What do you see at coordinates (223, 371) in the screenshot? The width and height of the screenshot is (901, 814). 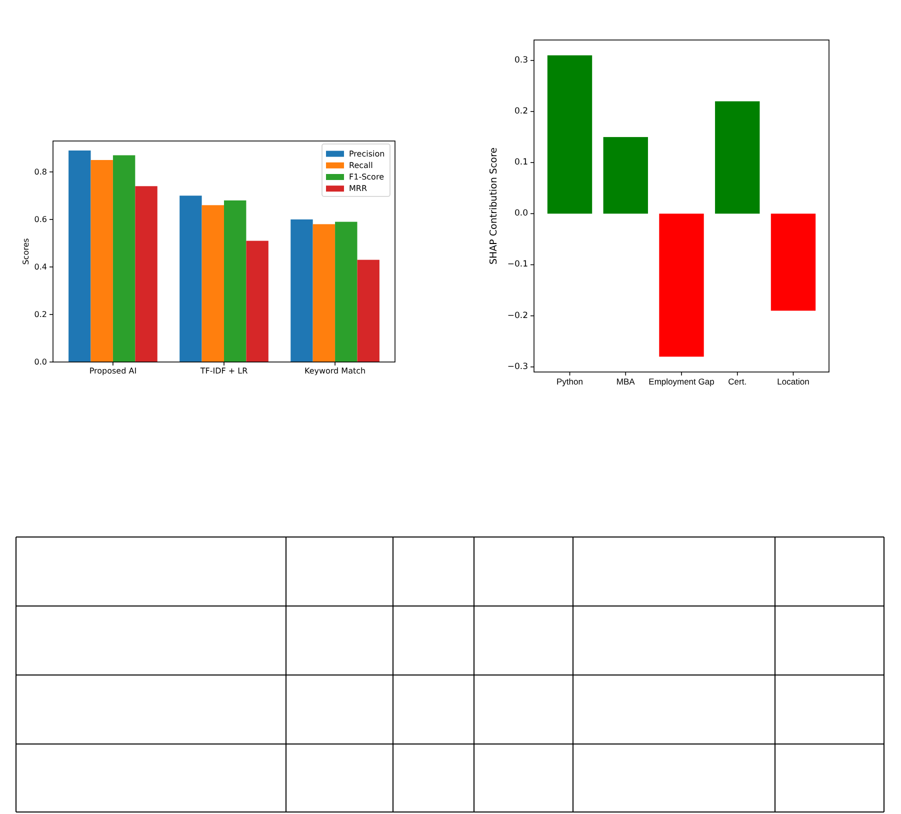 I see `x-tick-label: TF-IDF + LR` at bounding box center [223, 371].